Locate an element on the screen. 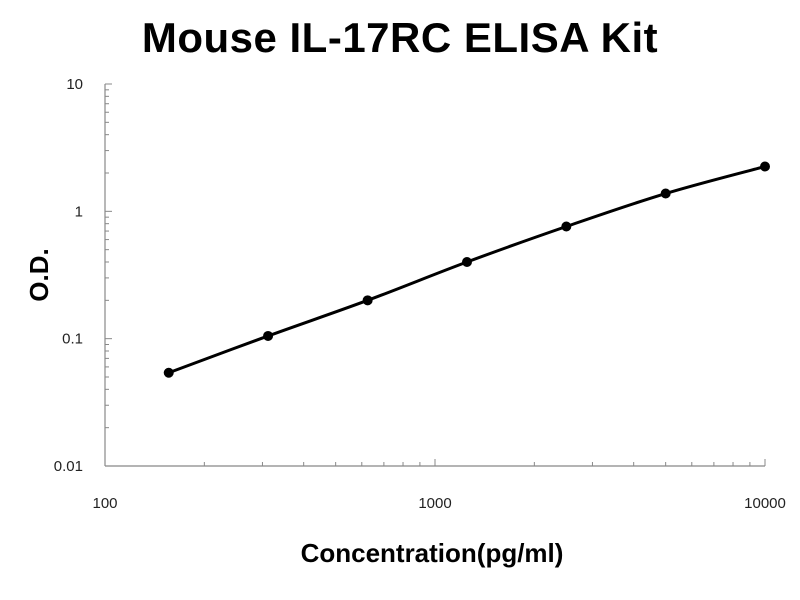  y-tick-label: 10 is located at coordinates (74, 84).